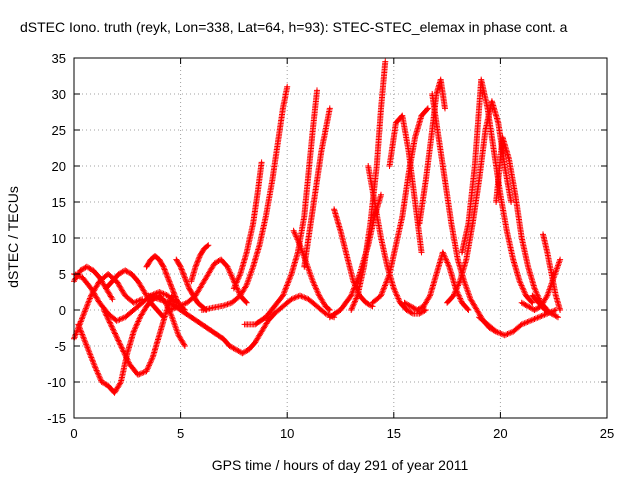  What do you see at coordinates (73, 433) in the screenshot?
I see `x-tick-label: 0` at bounding box center [73, 433].